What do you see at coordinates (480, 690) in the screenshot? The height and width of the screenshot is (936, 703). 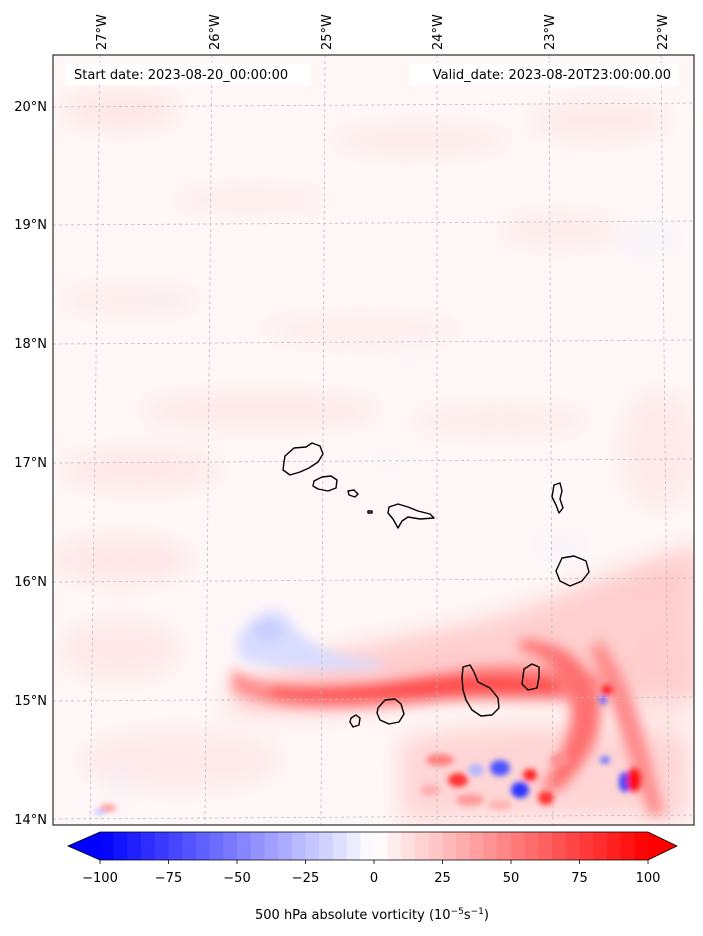 I see `island-santiago` at bounding box center [480, 690].